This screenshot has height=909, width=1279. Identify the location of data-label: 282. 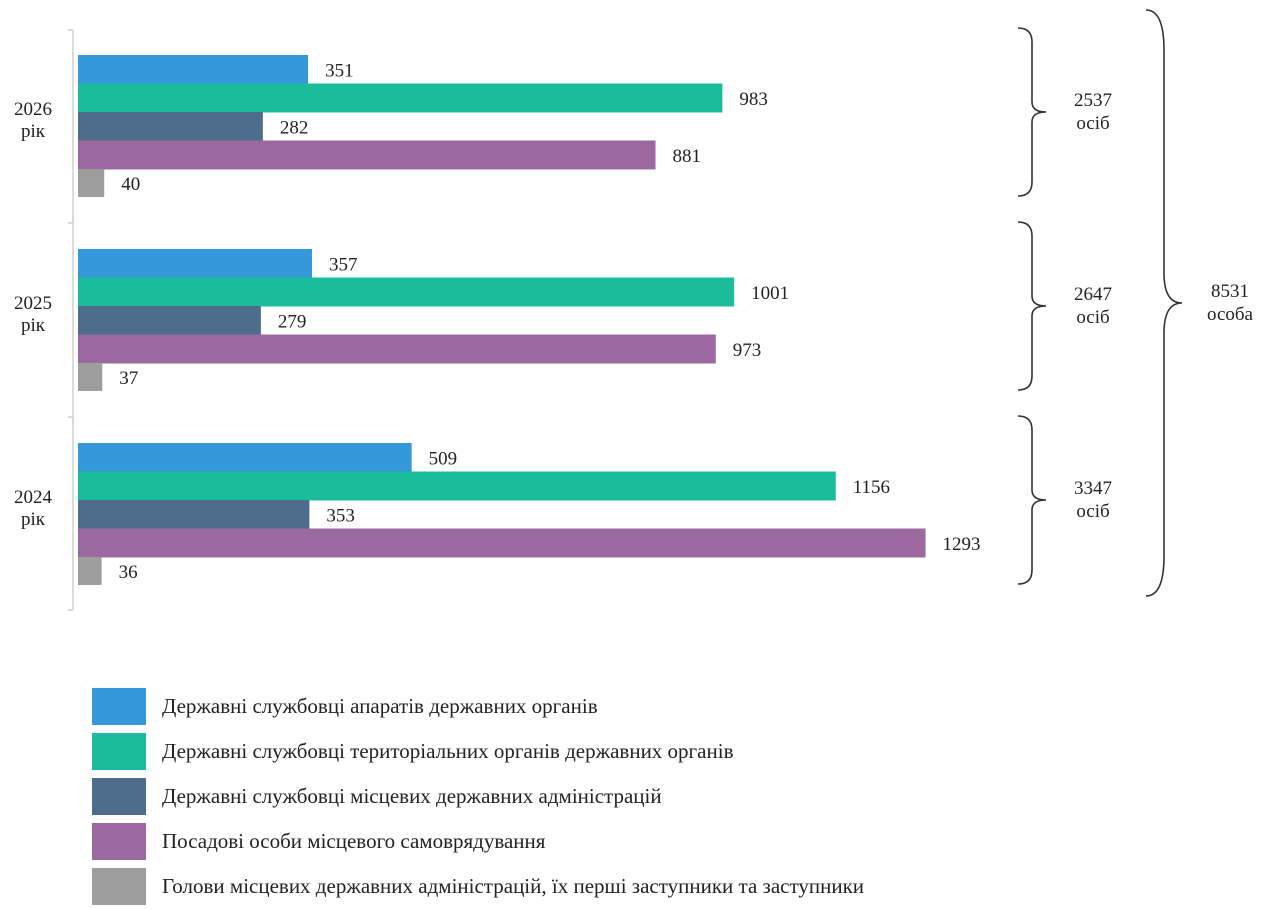
(294, 128).